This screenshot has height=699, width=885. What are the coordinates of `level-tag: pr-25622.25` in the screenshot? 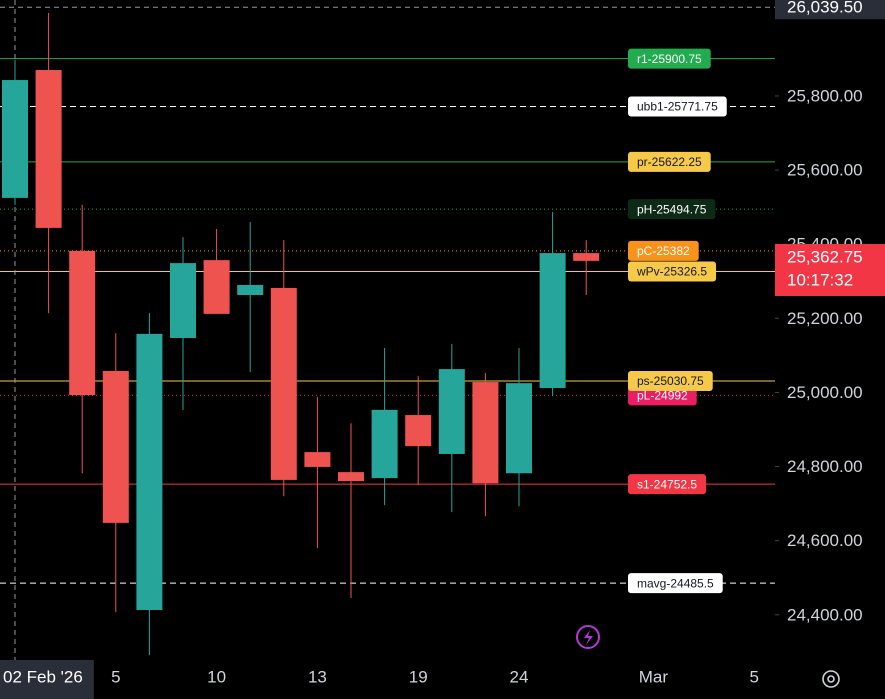 It's located at (669, 161).